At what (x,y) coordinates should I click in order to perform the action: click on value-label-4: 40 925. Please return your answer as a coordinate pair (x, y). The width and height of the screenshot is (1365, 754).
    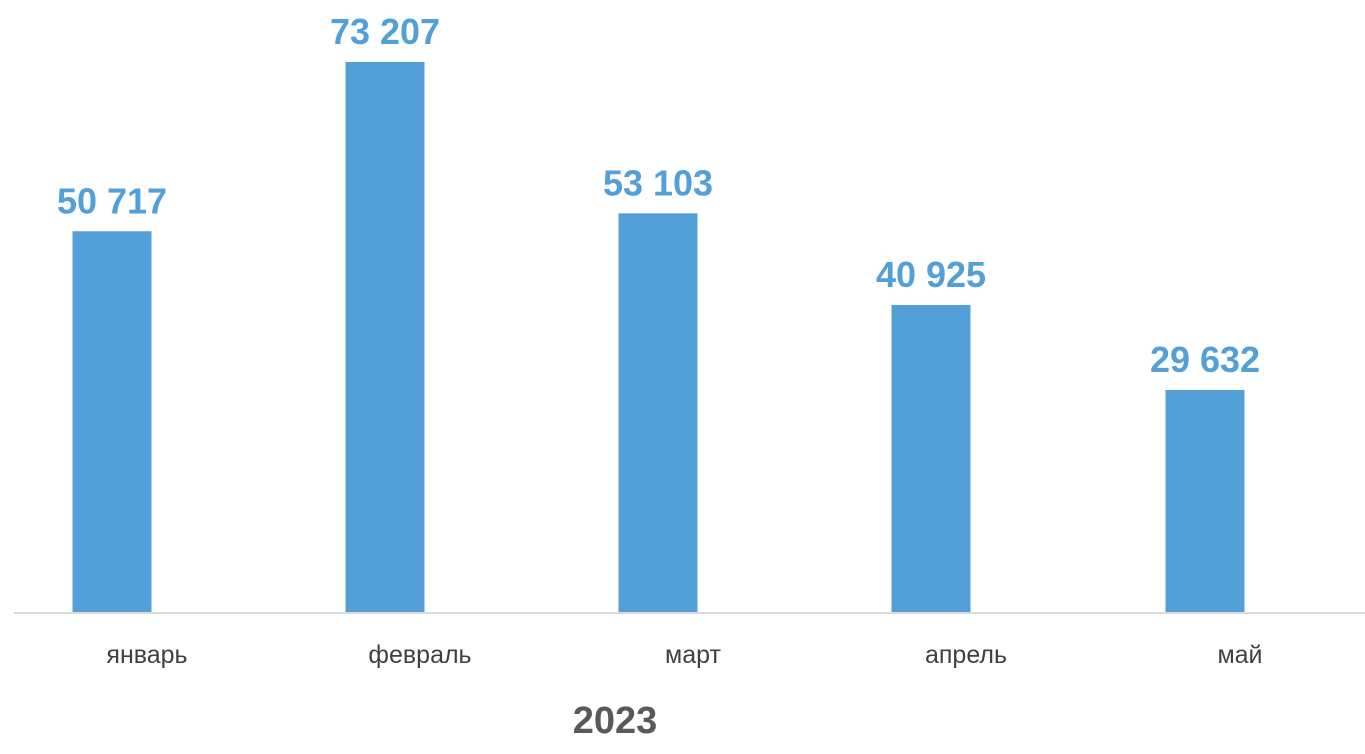
    Looking at the image, I should click on (931, 274).